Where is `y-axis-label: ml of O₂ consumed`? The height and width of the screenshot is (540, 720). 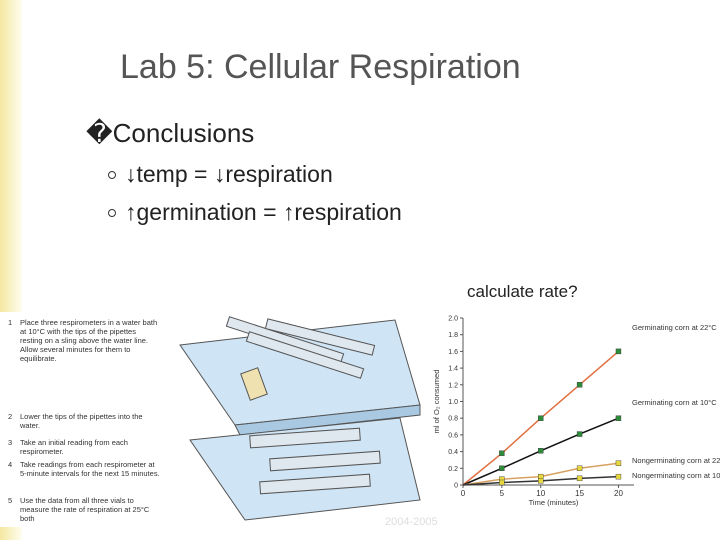 y-axis-label: ml of O₂ consumed is located at coordinates (436, 402).